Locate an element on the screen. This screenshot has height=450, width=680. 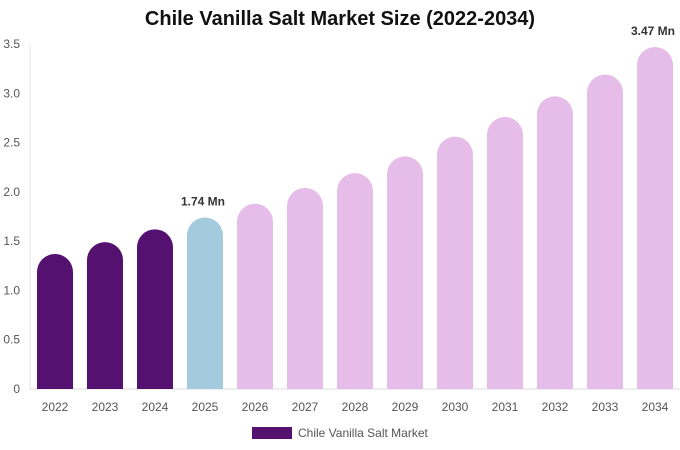
data-label: 3.47 Mn is located at coordinates (653, 31).